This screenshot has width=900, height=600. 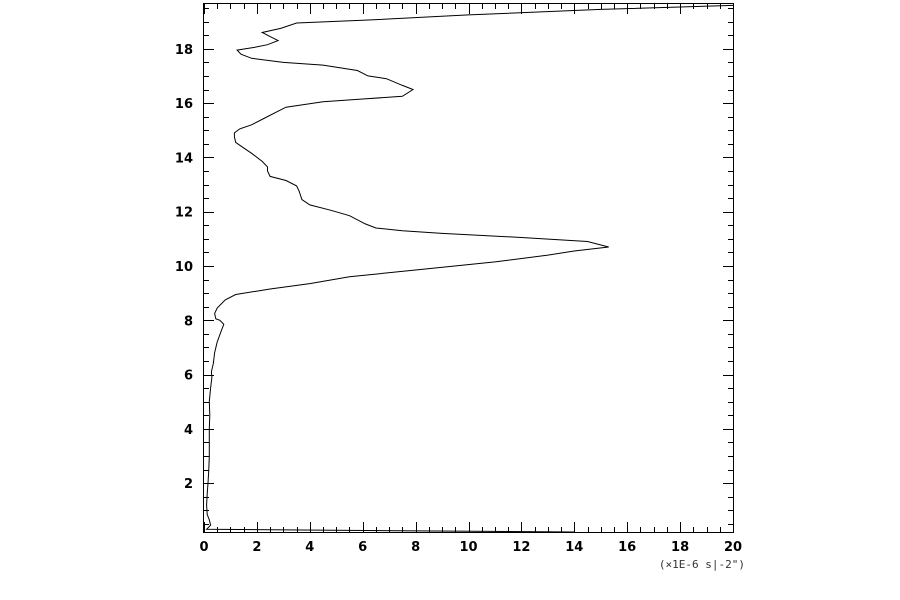 I want to click on x-tick-label: 10, so click(x=468, y=547).